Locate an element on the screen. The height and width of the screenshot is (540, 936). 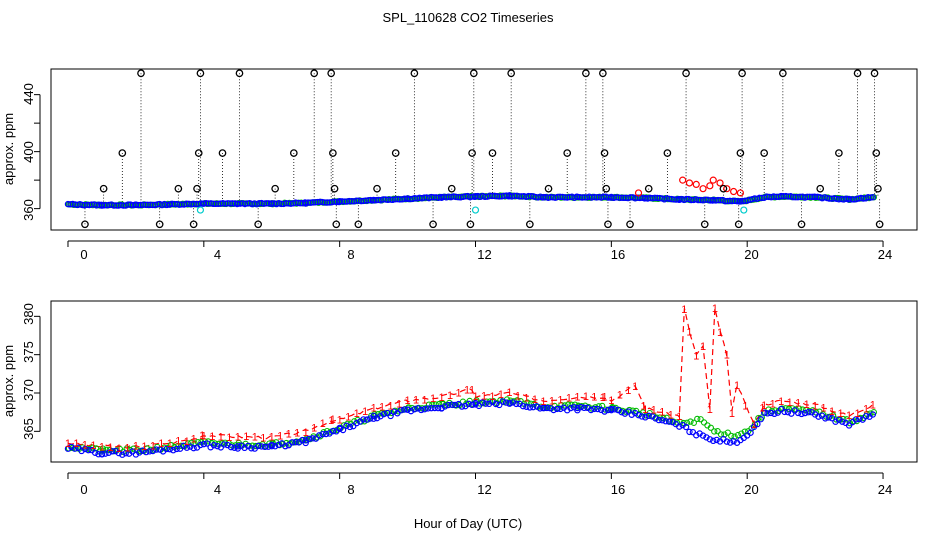
top-x-tick-12: 12 is located at coordinates (484, 254).